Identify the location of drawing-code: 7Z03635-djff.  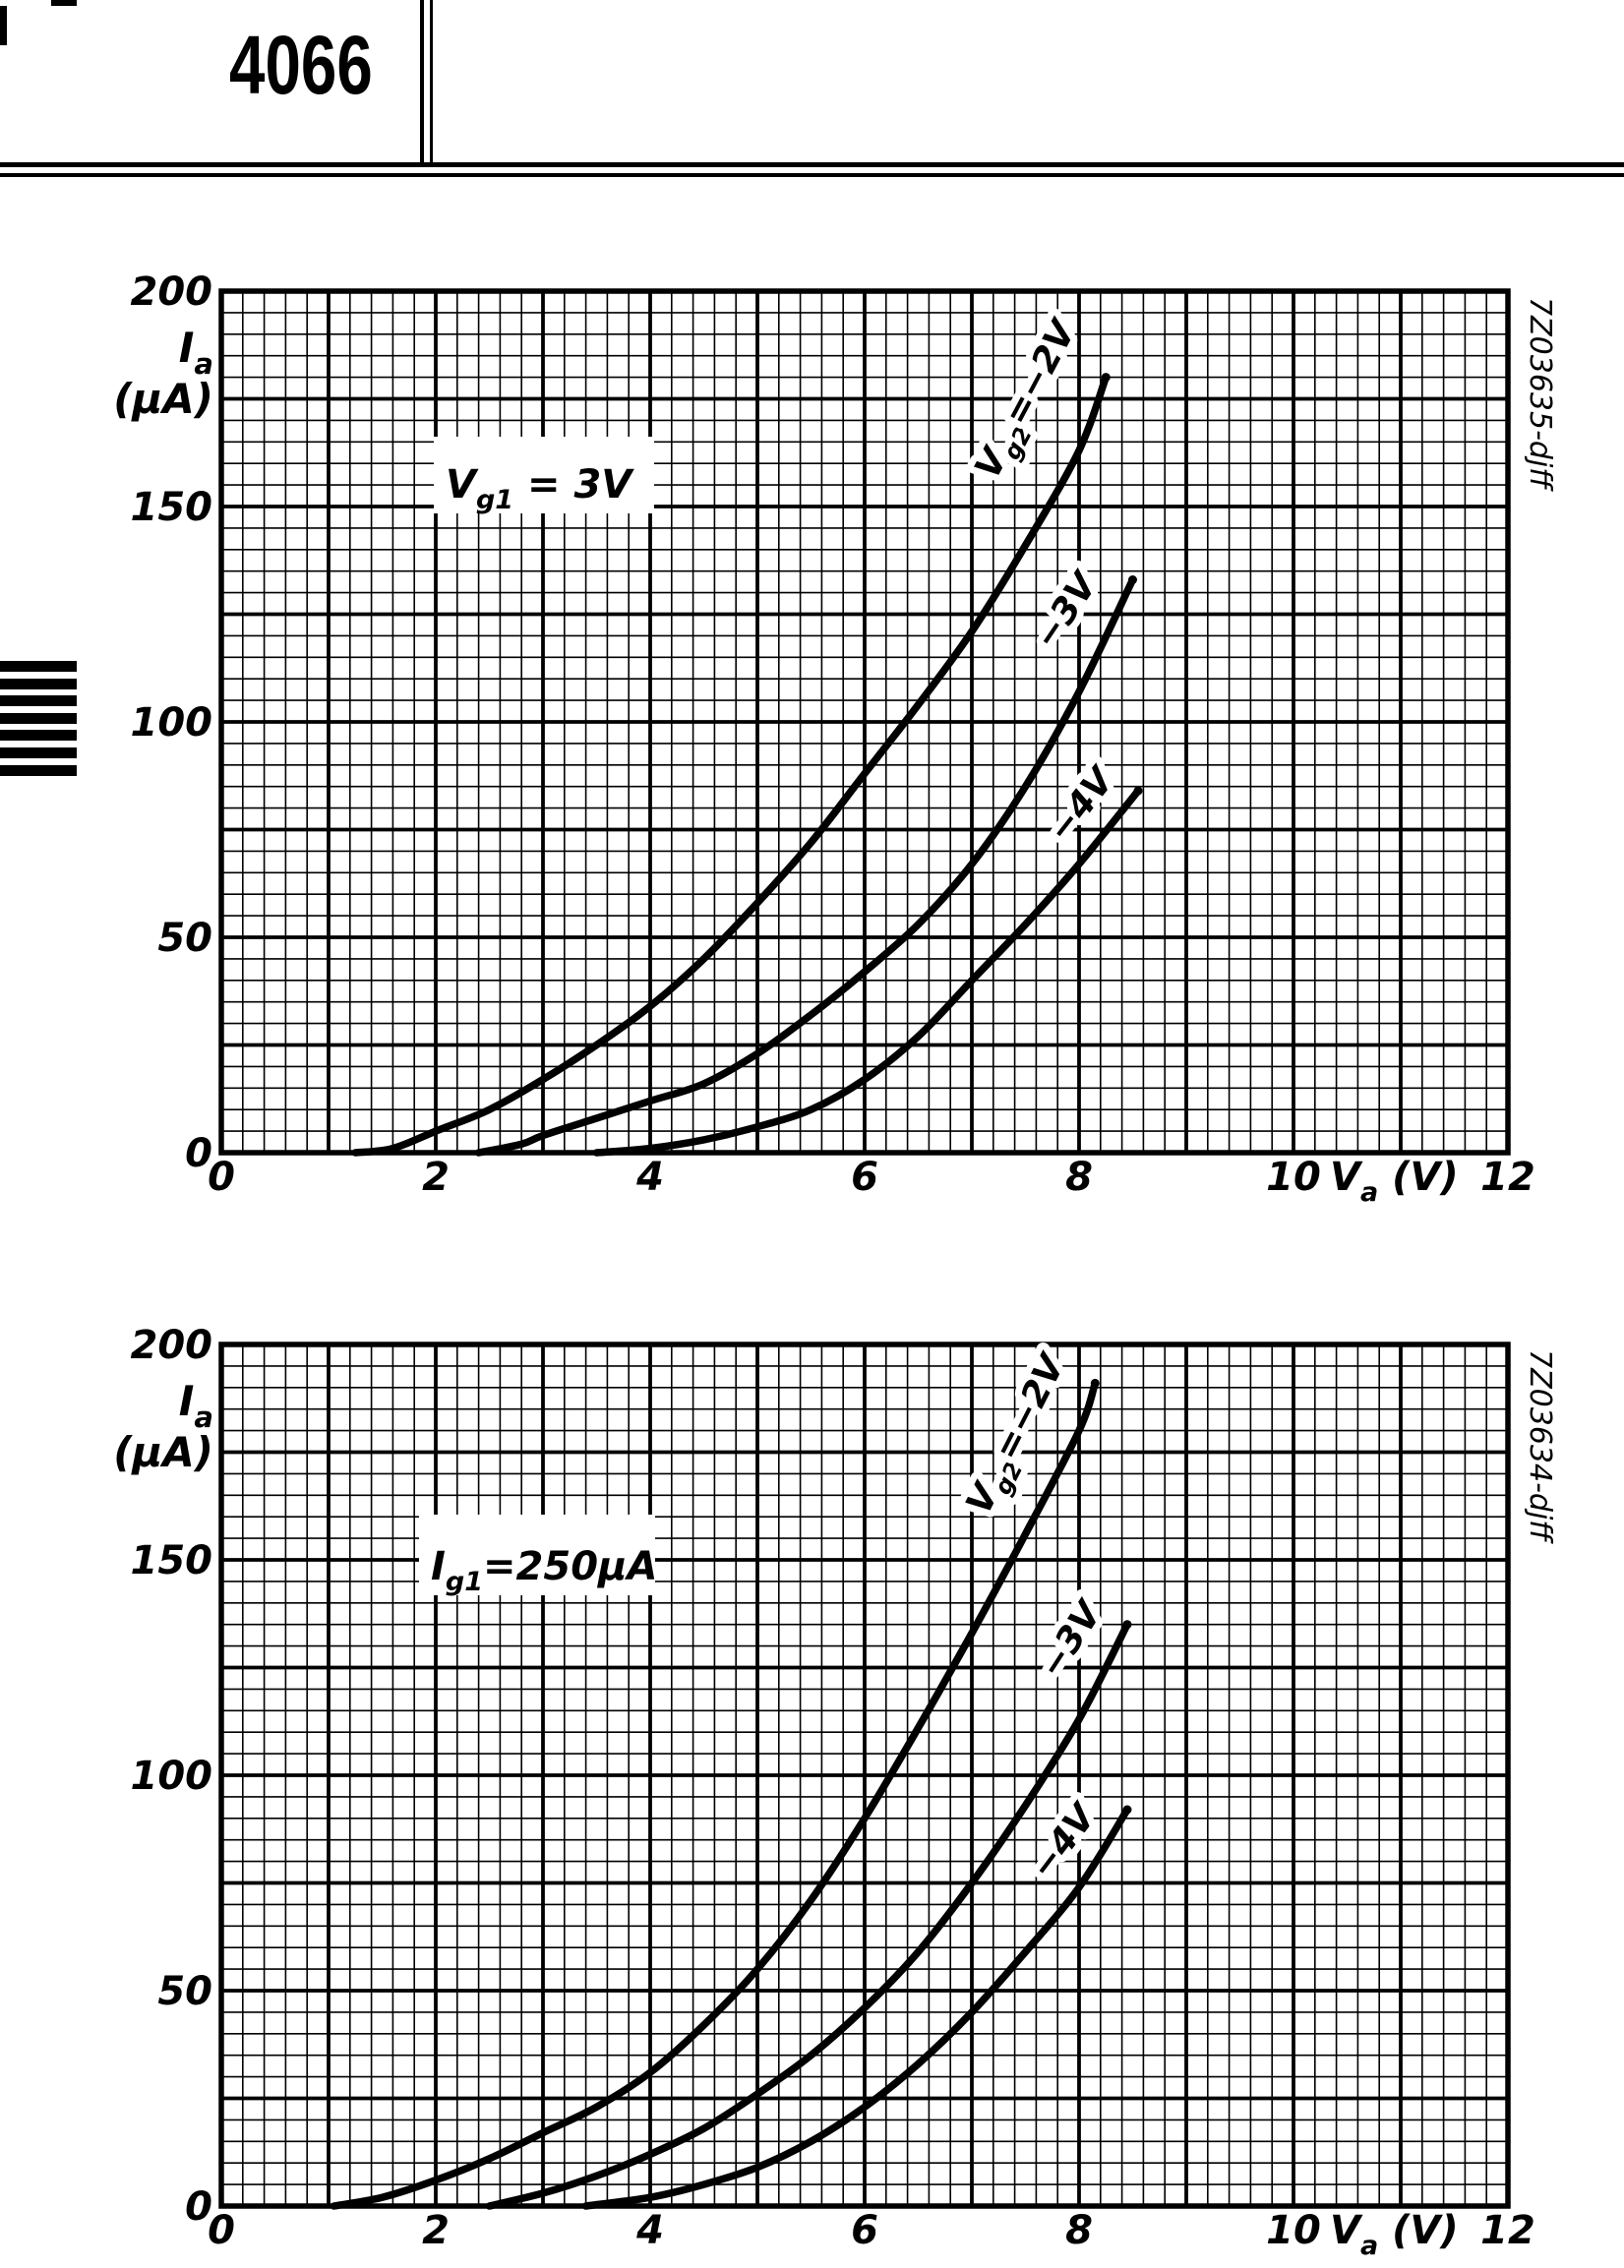
(1540, 394).